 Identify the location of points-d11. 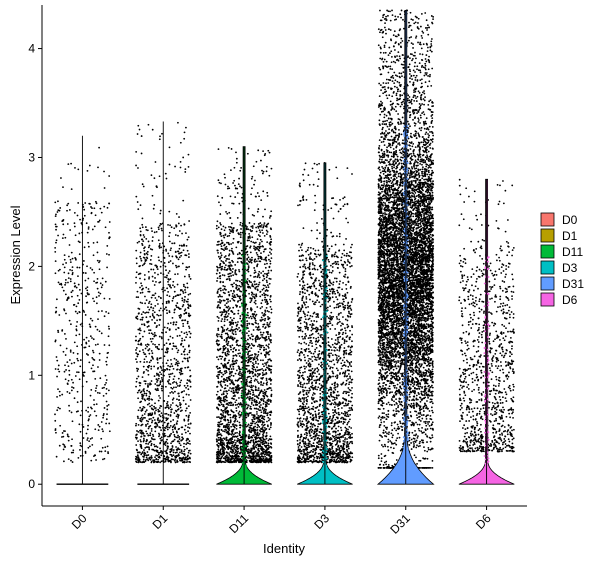
(244, 305).